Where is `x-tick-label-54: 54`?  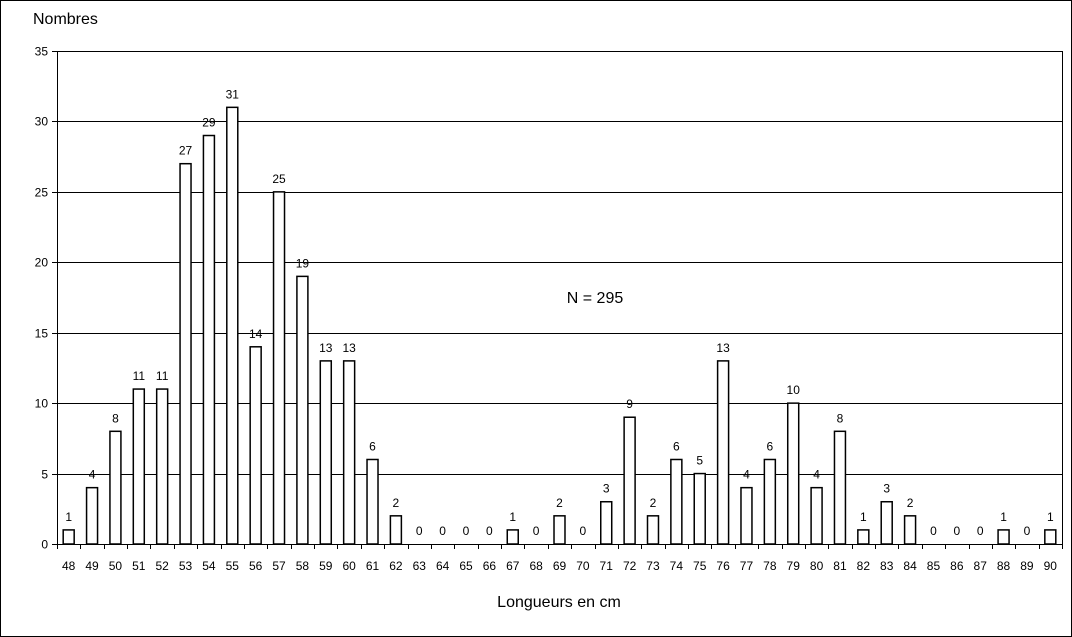 x-tick-label-54: 54 is located at coordinates (209, 566).